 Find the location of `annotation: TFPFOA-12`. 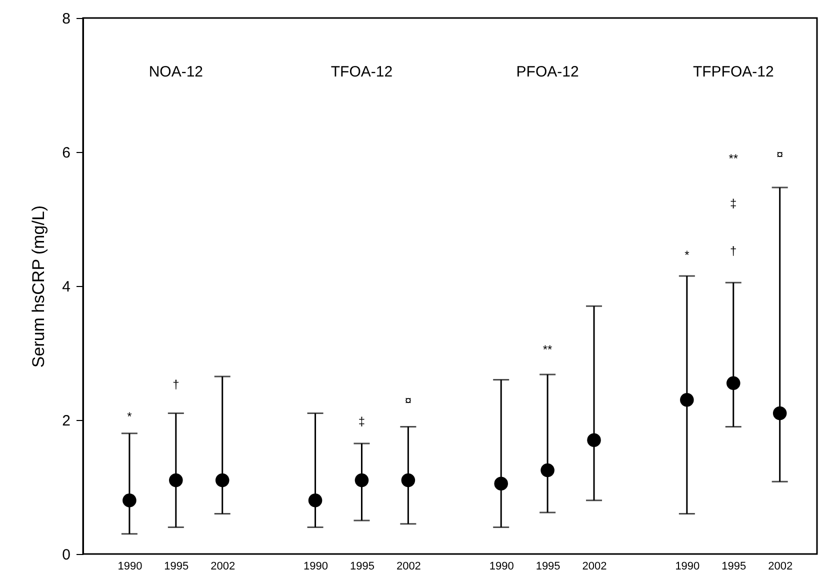

annotation: TFPFOA-12 is located at coordinates (733, 72).